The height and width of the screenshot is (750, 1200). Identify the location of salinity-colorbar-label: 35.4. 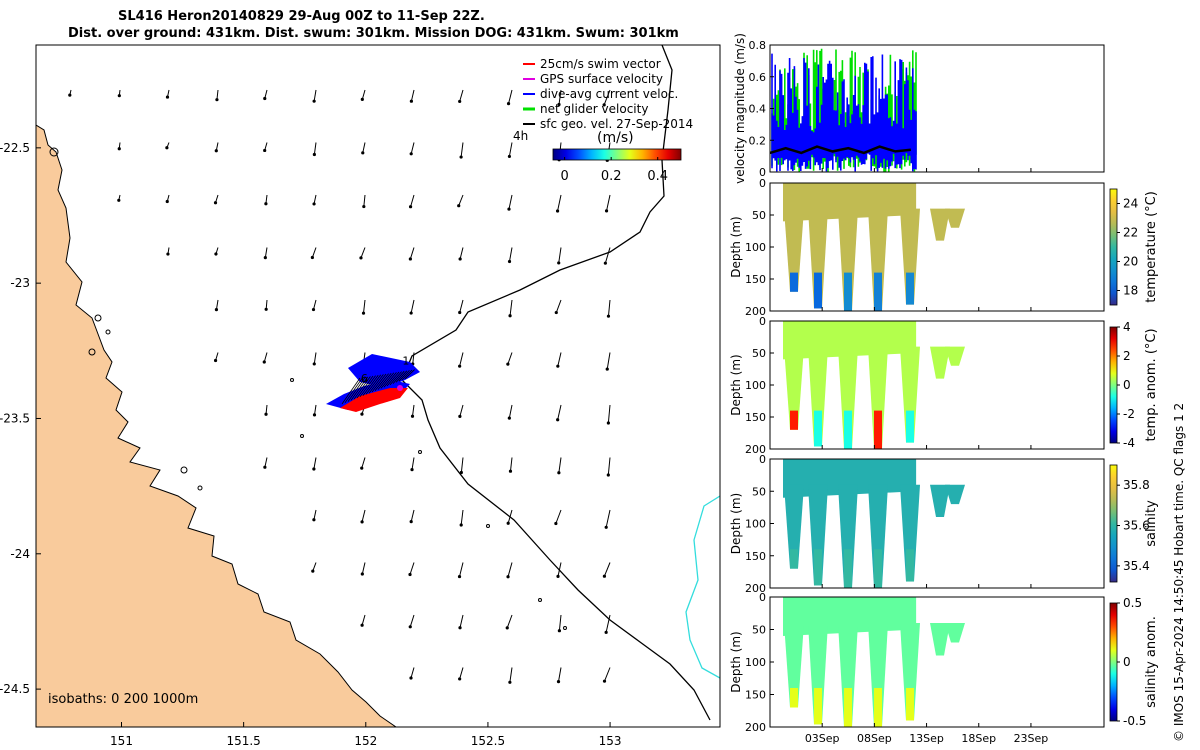
(1136, 566).